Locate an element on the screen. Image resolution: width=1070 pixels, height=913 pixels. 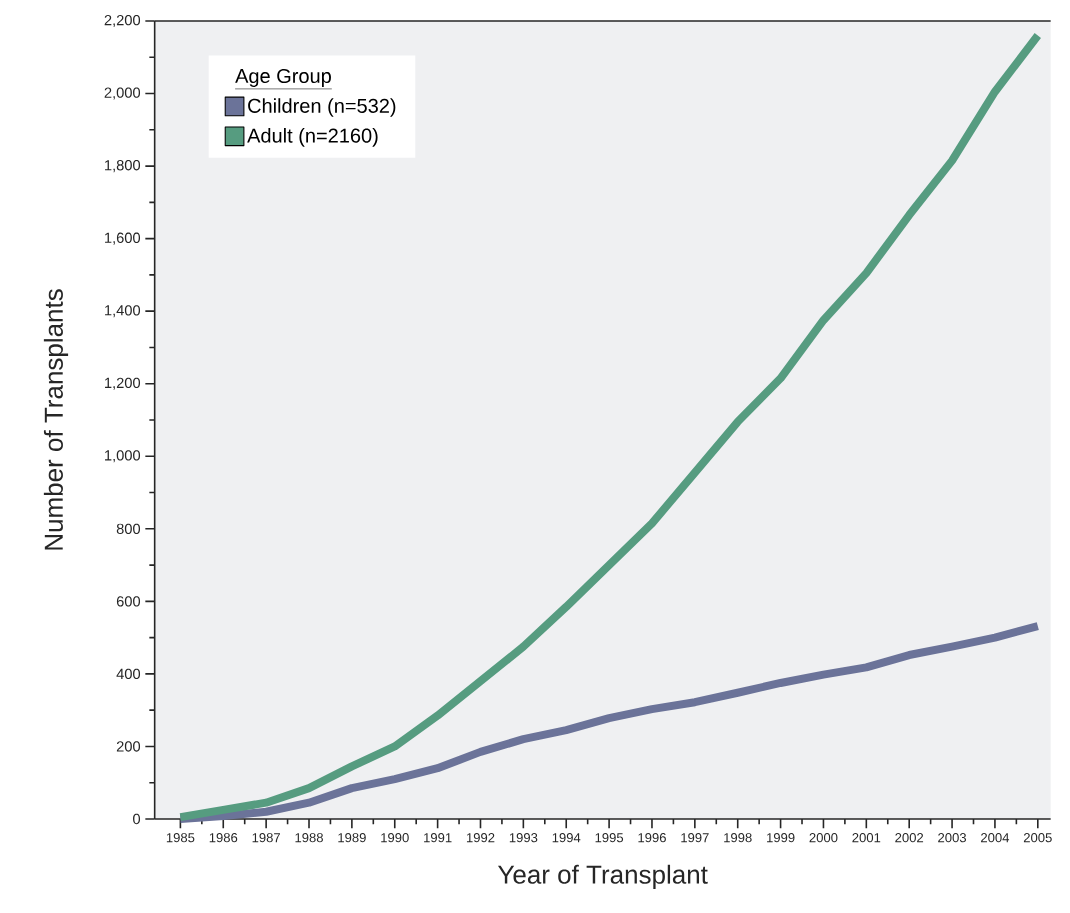
legend-label: Children (n=532) is located at coordinates (322, 107).